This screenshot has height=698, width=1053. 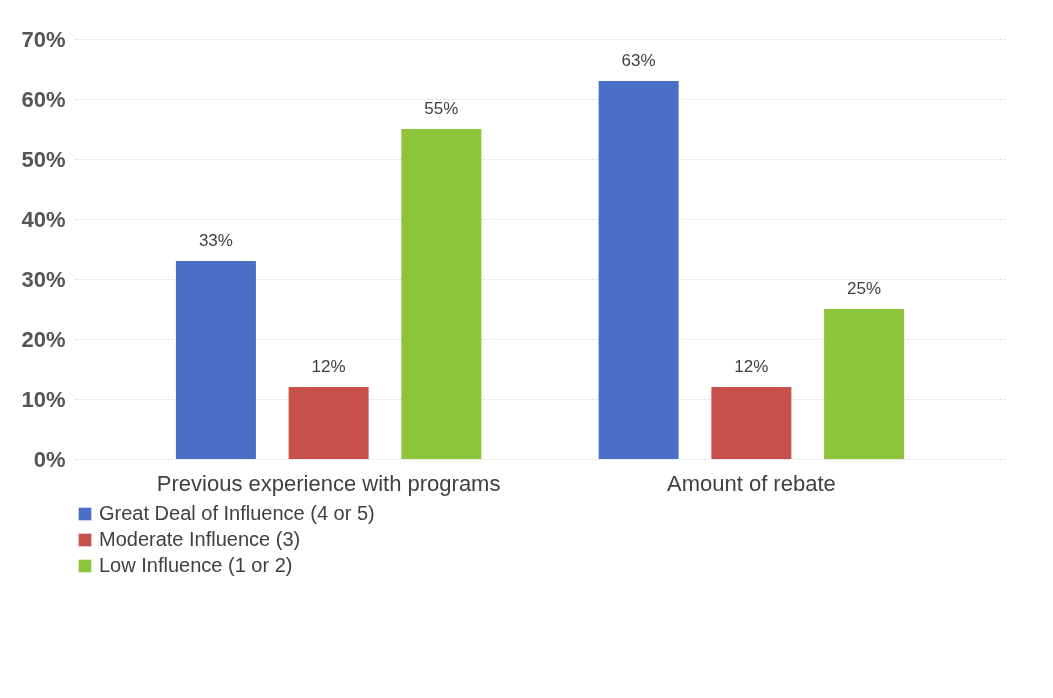 What do you see at coordinates (196, 565) in the screenshot?
I see `legend-label: Low Influence (1 or 2)` at bounding box center [196, 565].